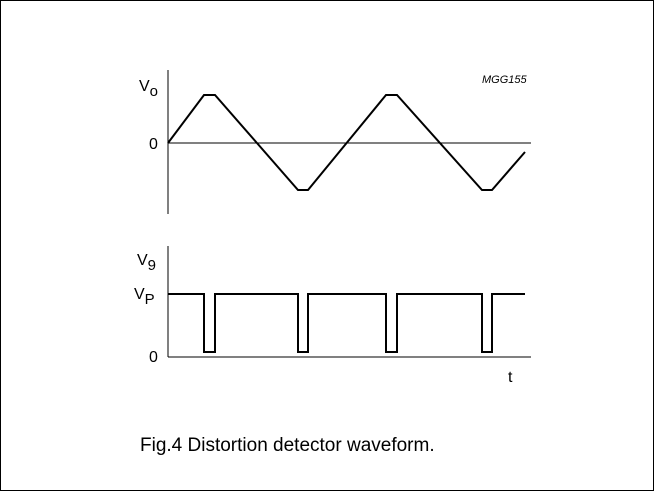  I want to click on figure-caption: Fig.4 Distortion detector waveform., so click(287, 445).